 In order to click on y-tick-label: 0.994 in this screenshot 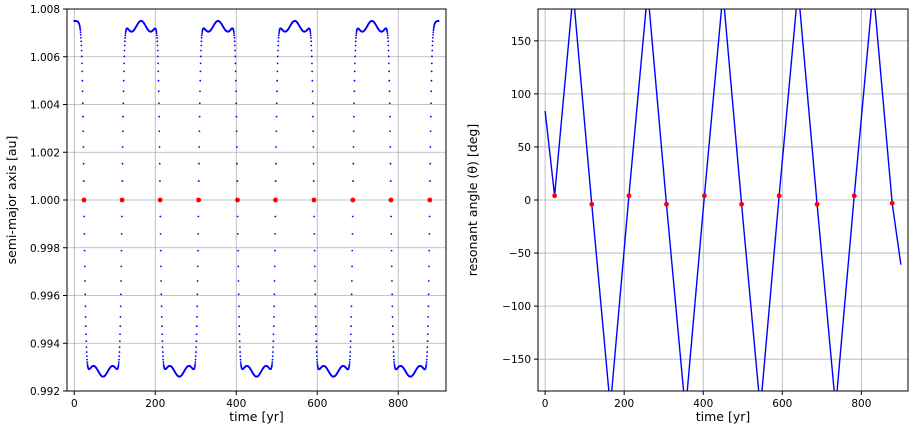, I will do `click(45, 344)`.